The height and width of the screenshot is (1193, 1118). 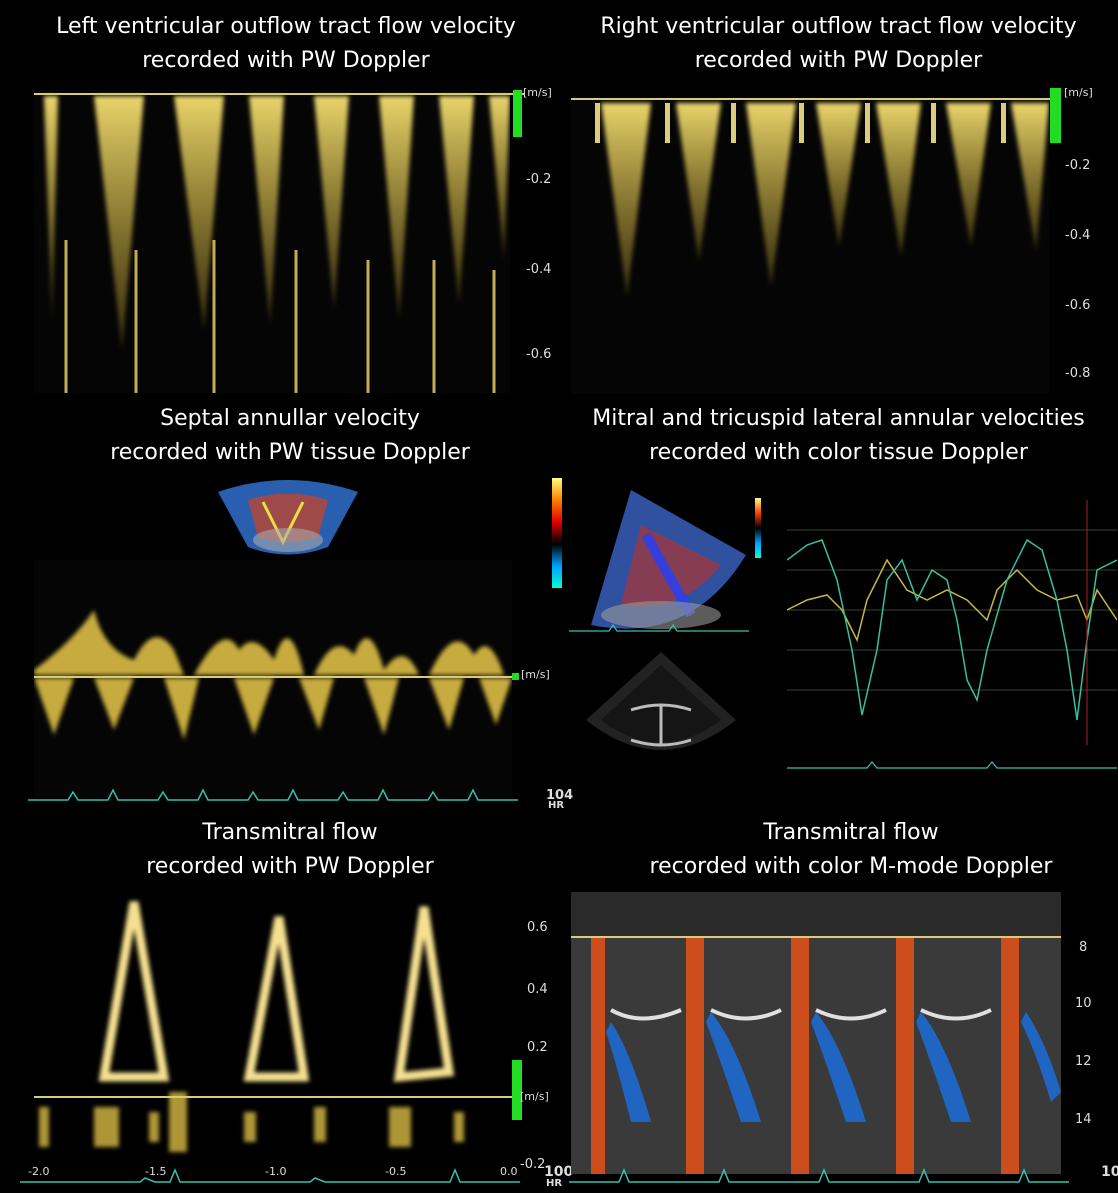 I want to click on rvot-tick-4: -0.8, so click(x=1078, y=373).